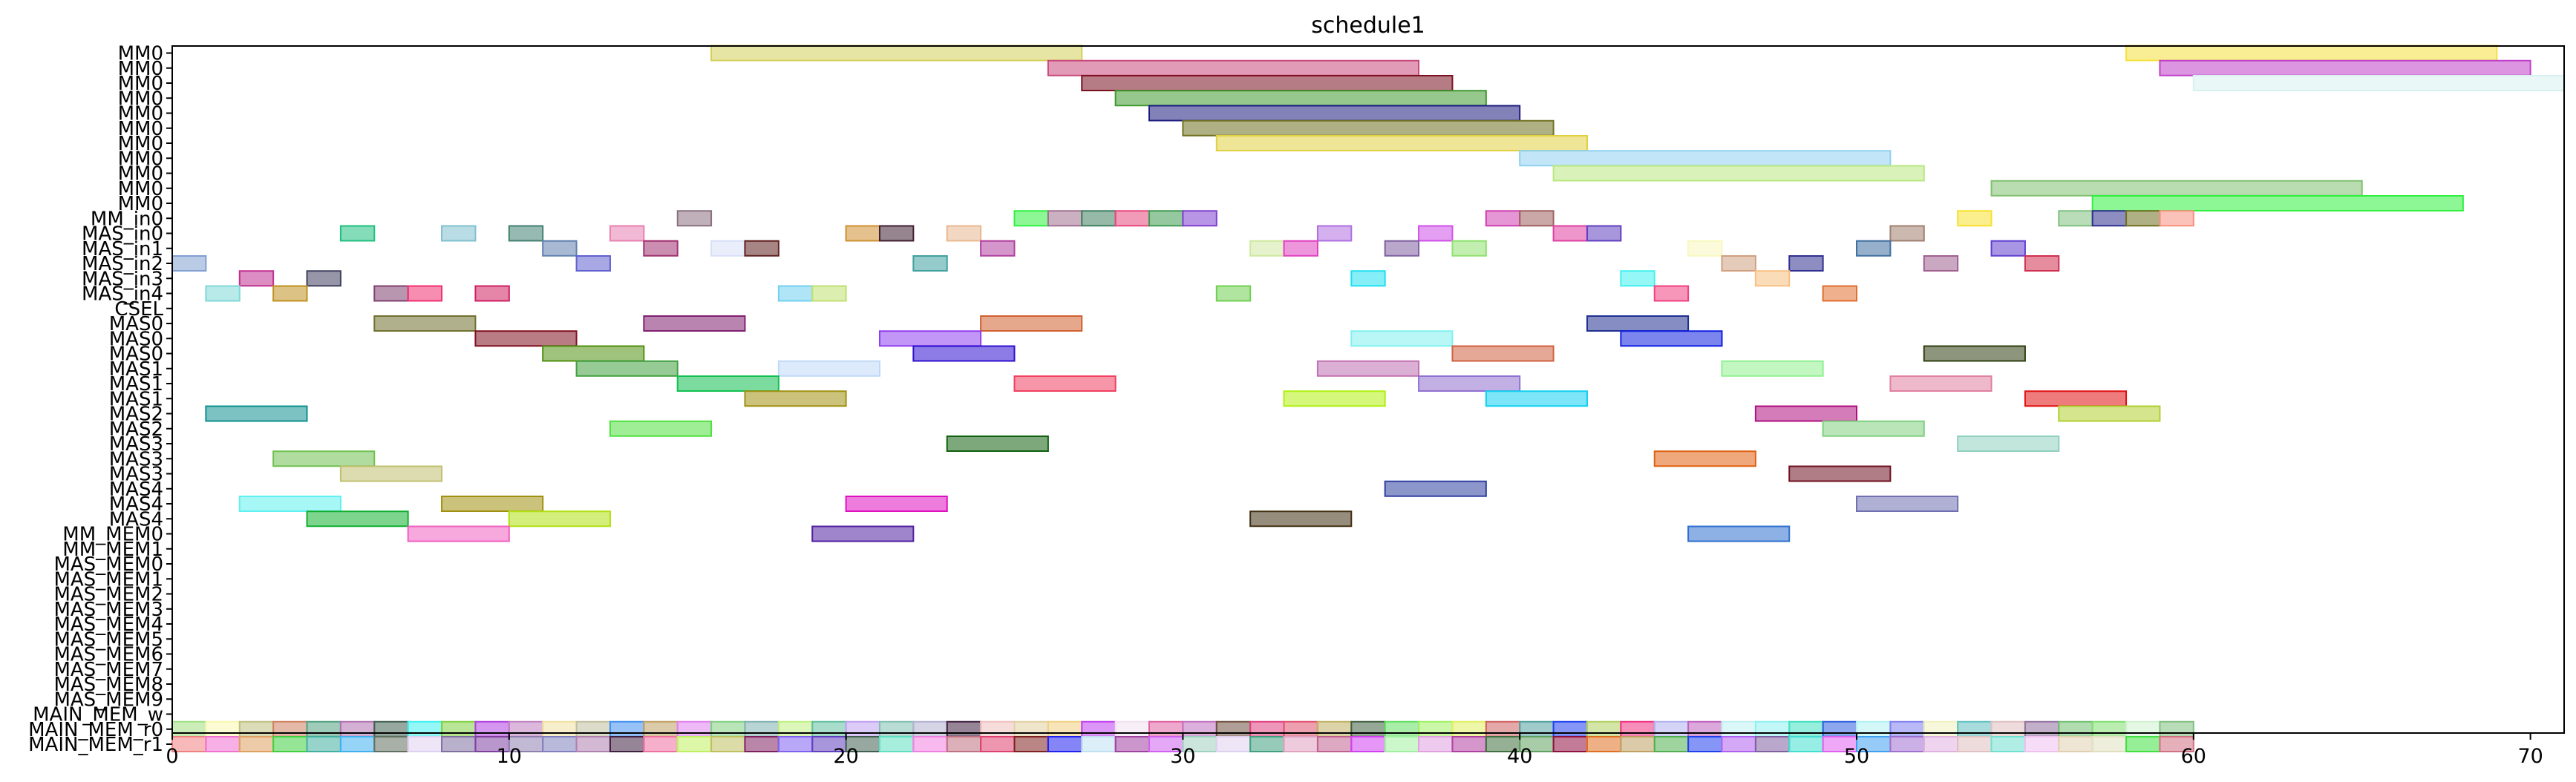 The image size is (2576, 782). Describe the element at coordinates (108, 625) in the screenshot. I see `y-tick-label: MAS_MEM4` at that location.